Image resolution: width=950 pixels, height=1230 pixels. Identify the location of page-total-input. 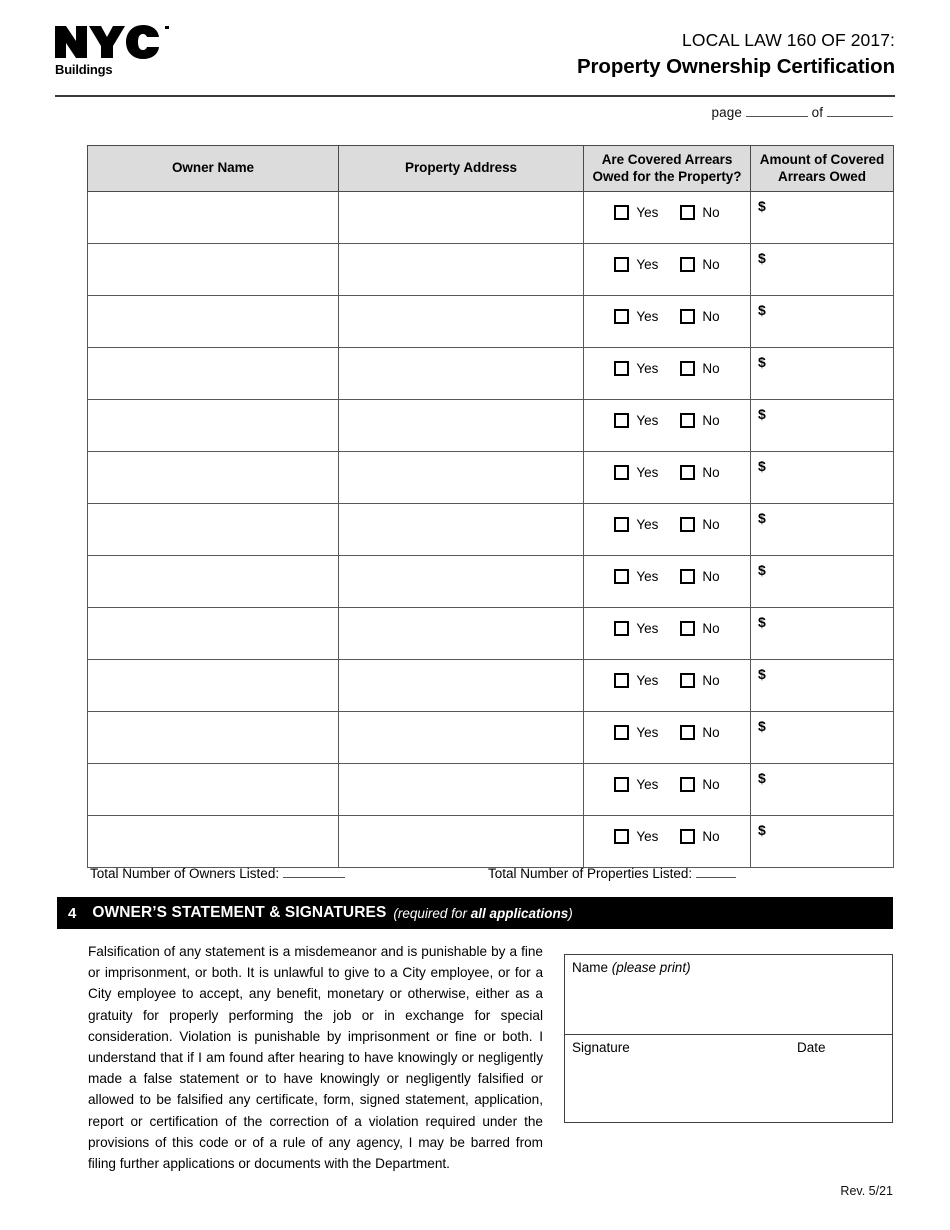
(860, 111).